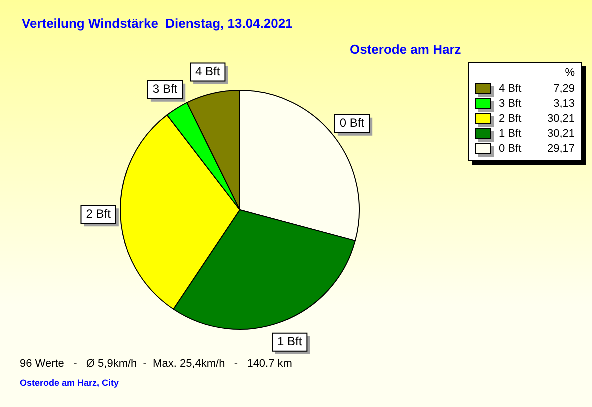 The image size is (592, 407). Describe the element at coordinates (157, 23) in the screenshot. I see `chart-title: Verteilung Windstärke Dienstag, 13.04.2021` at that location.